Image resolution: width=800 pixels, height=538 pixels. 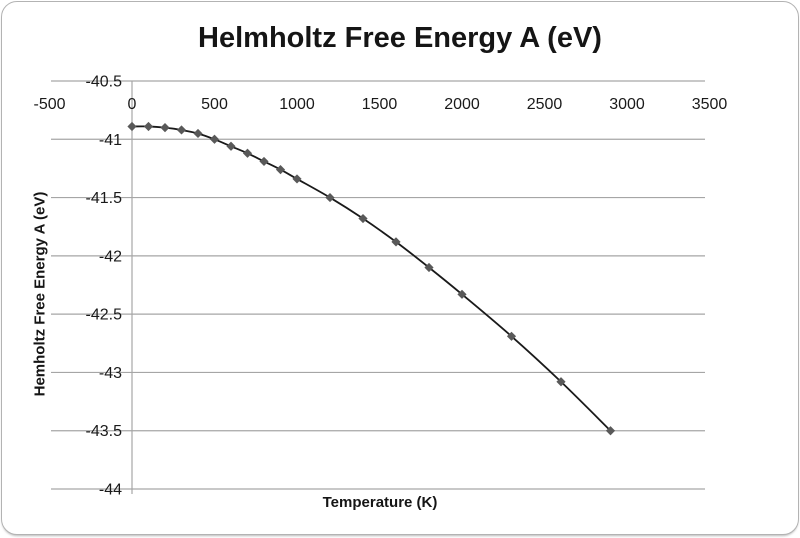 What do you see at coordinates (132, 104) in the screenshot?
I see `x-tick-label: 0` at bounding box center [132, 104].